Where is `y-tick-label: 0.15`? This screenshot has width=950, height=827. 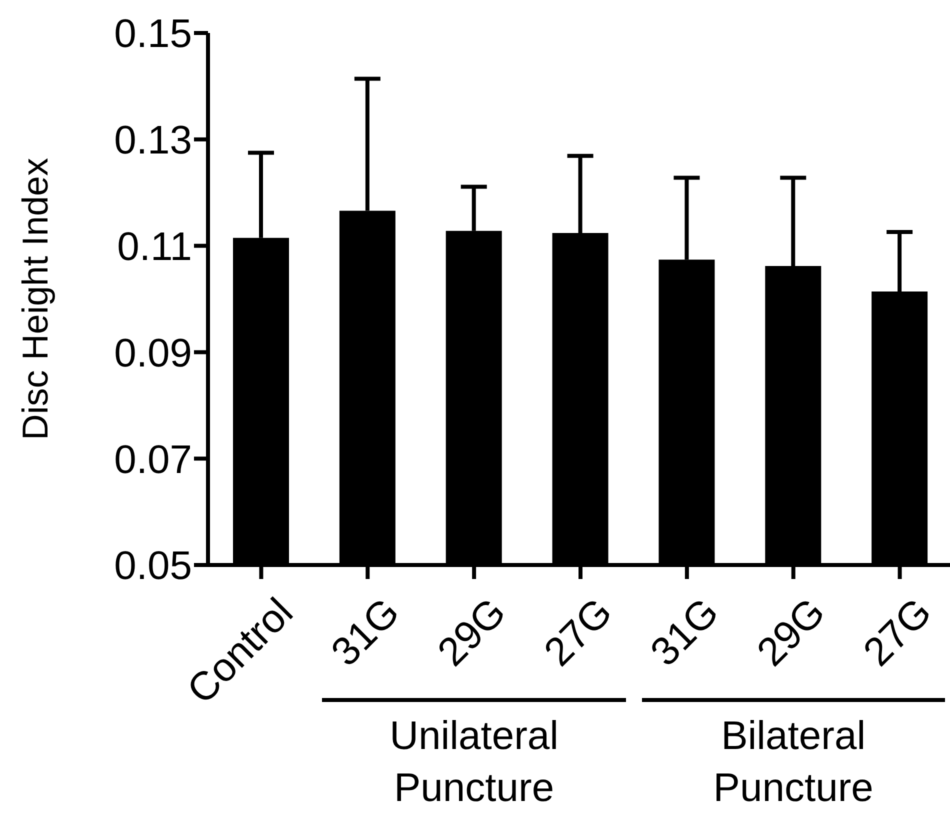 y-tick-label: 0.15 is located at coordinates (153, 34).